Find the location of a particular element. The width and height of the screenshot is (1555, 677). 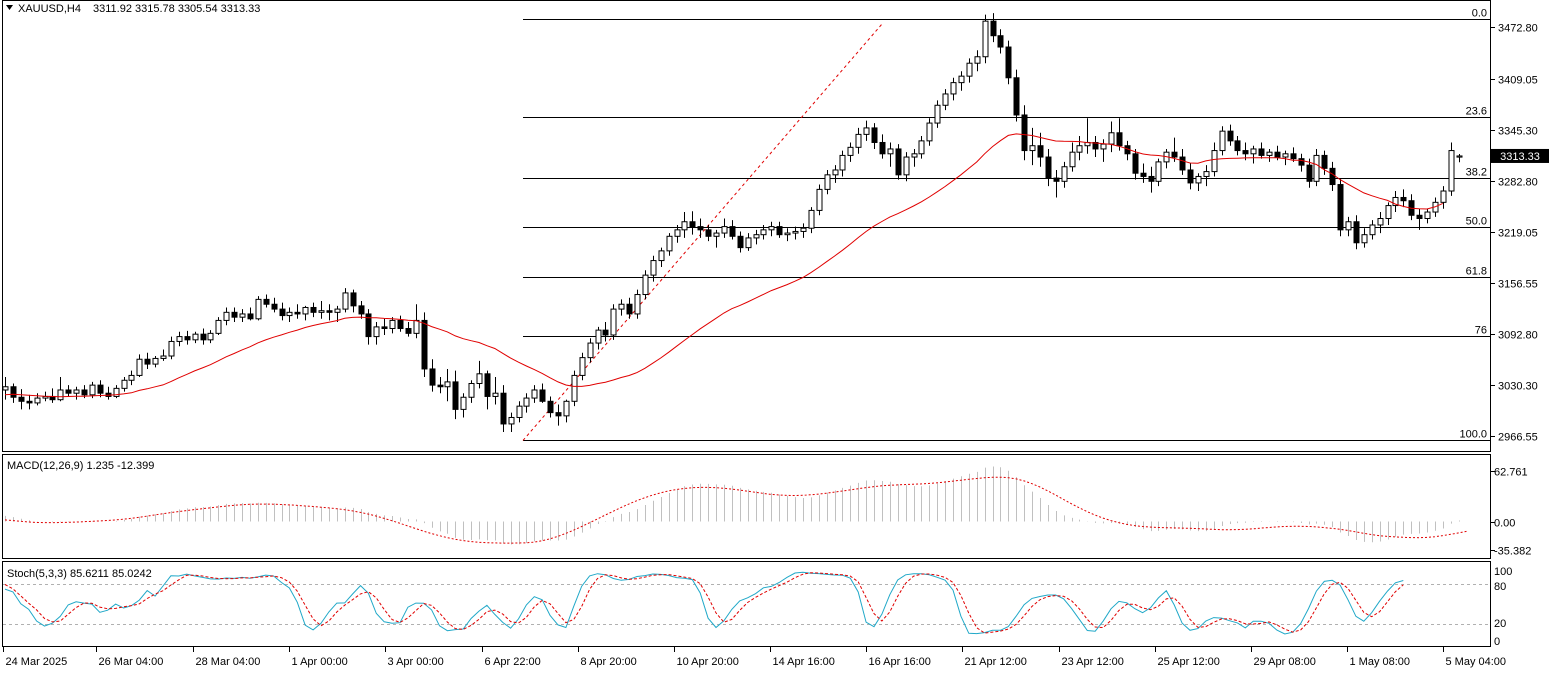

time-tick-label: 5 May 04:00 is located at coordinates (1476, 662).